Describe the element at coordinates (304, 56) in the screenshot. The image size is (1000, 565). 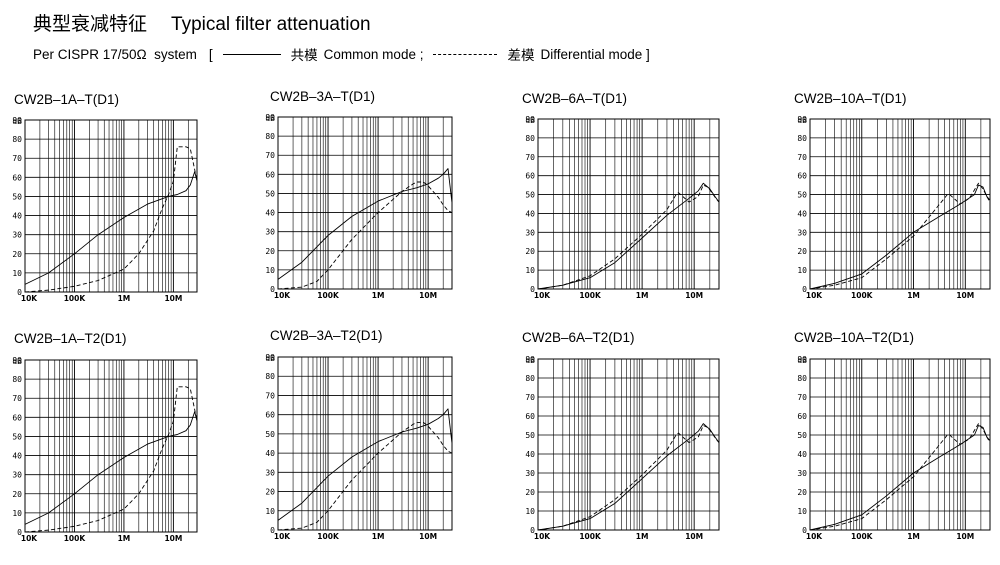
I see `common-mode-cn: 共模` at that location.